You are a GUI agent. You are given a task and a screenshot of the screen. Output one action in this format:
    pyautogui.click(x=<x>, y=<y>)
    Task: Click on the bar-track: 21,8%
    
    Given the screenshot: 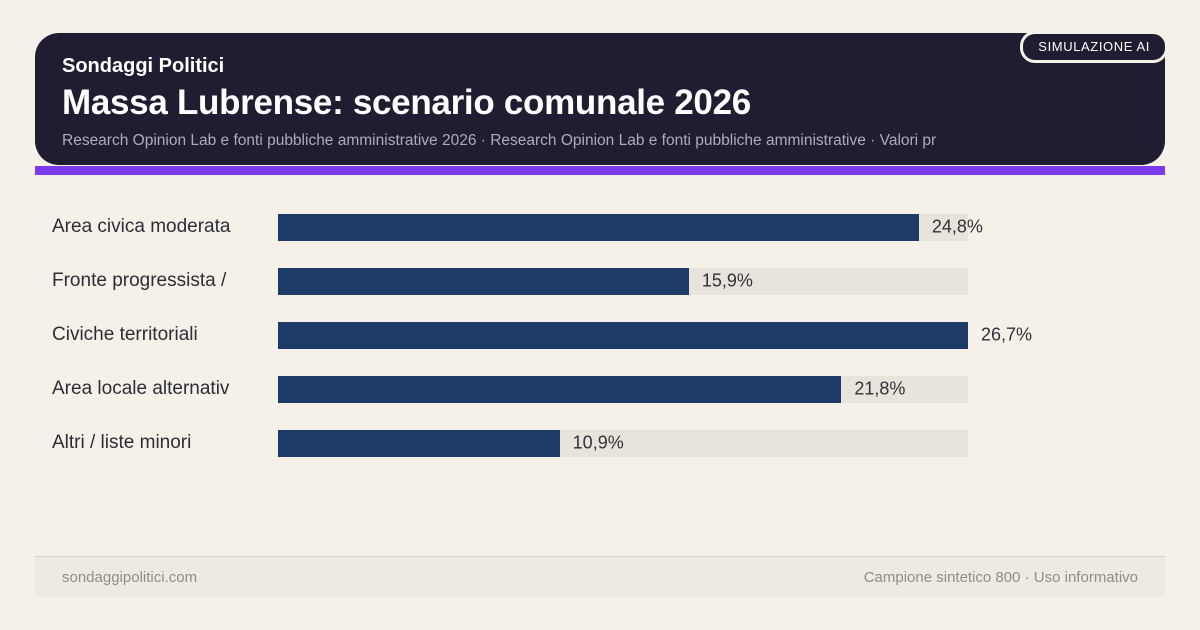 What is the action you would take?
    pyautogui.click(x=623, y=389)
    